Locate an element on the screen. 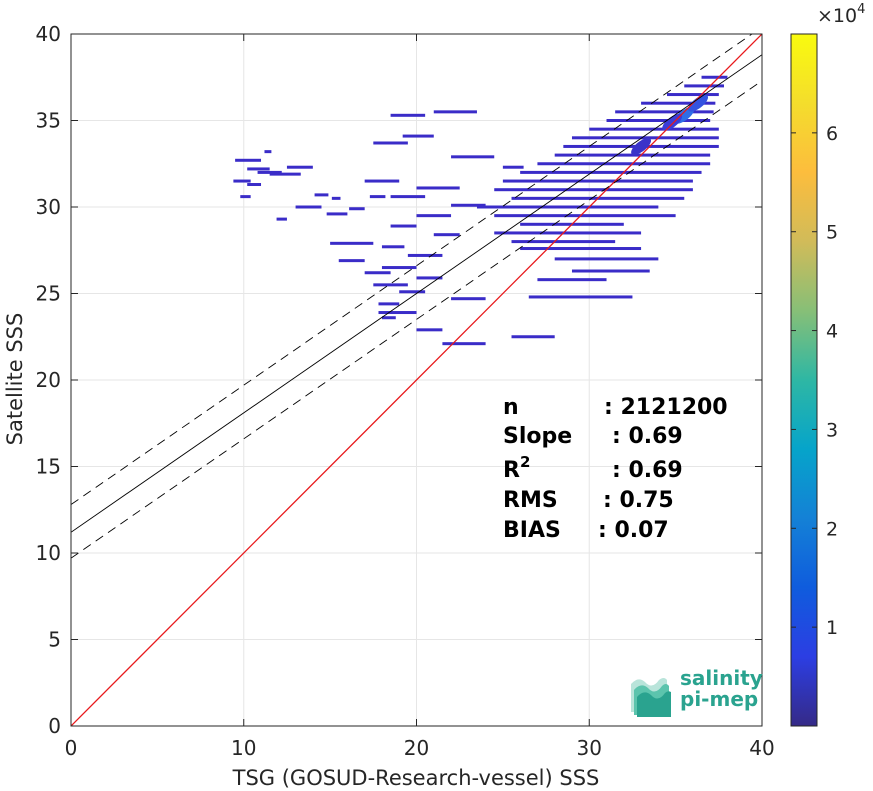 This screenshot has height=791, width=873. logo-line-2: pi-mep is located at coordinates (719, 699).